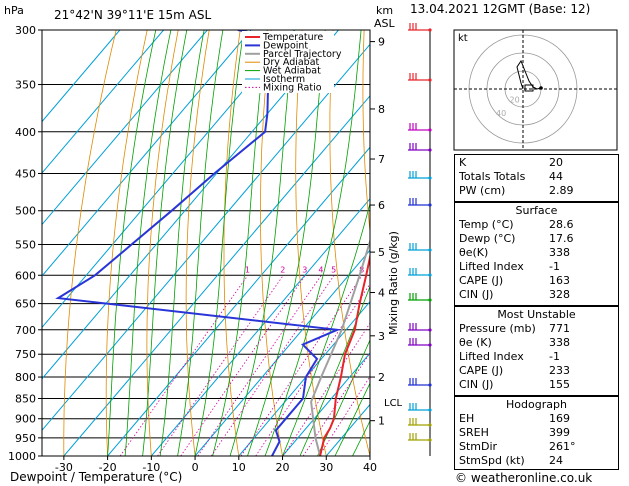 The height and width of the screenshot is (486, 629). What do you see at coordinates (195, 467) in the screenshot?
I see `temperature-tick-label: 0` at bounding box center [195, 467].